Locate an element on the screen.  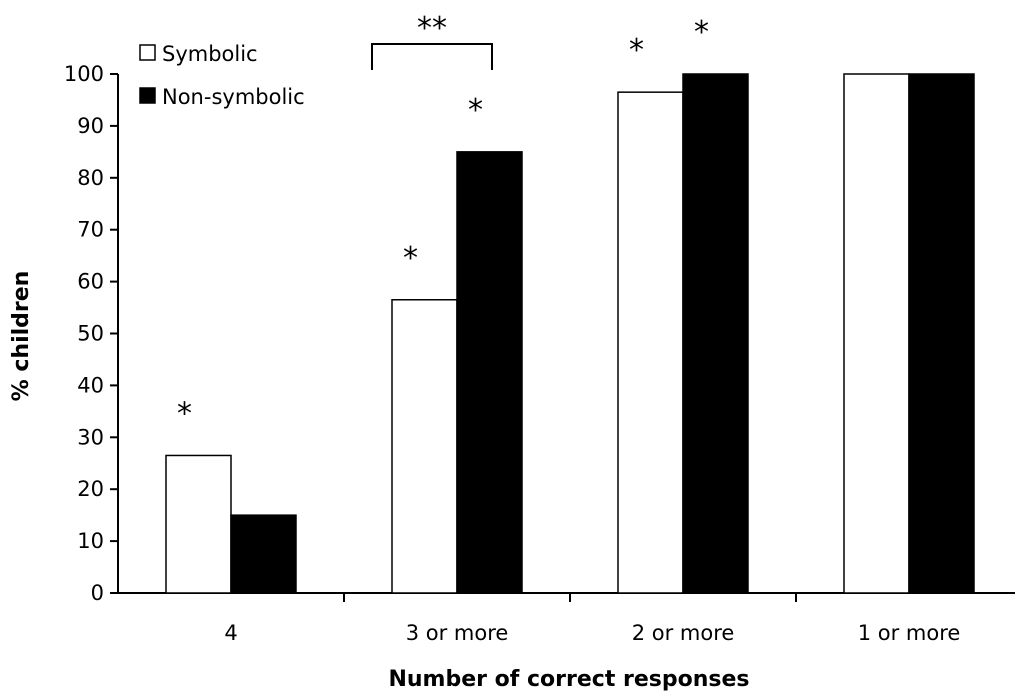
x-tick-label: 1 or more is located at coordinates (909, 633).